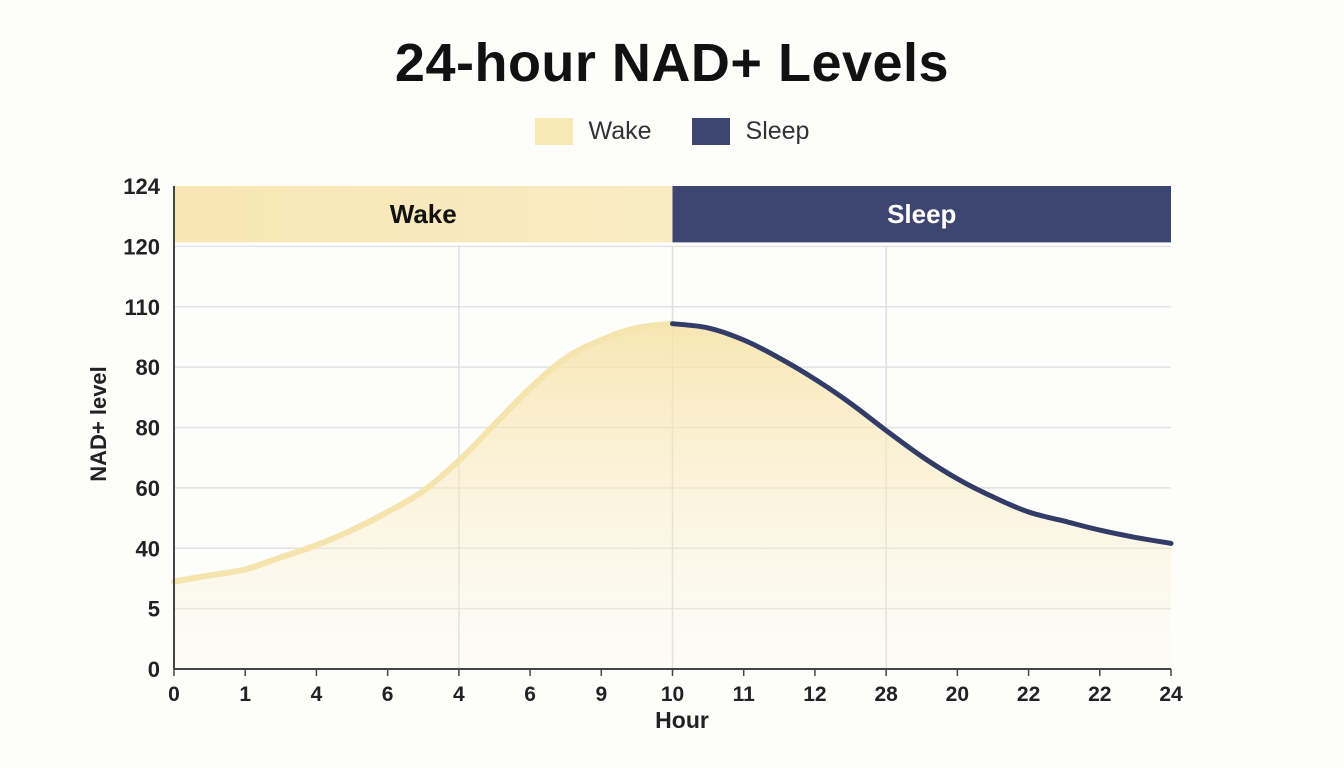 Image resolution: width=1344 pixels, height=768 pixels. What do you see at coordinates (148, 488) in the screenshot?
I see `y-tick-label: 60` at bounding box center [148, 488].